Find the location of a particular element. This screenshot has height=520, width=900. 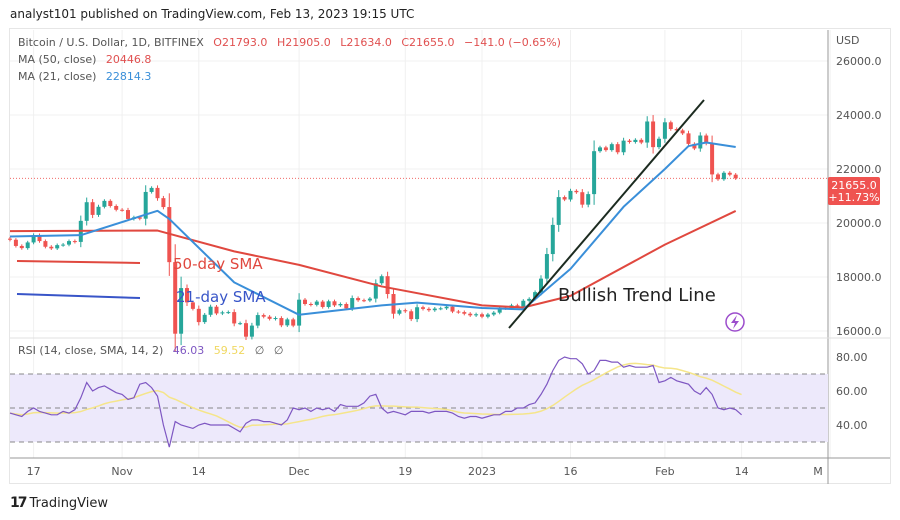

time-tick-label: 16 is located at coordinates (571, 471).